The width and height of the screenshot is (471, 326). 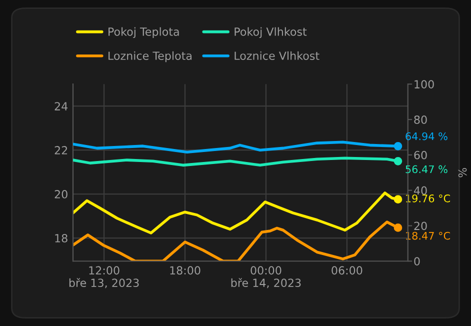 What do you see at coordinates (277, 55) in the screenshot?
I see `legend-label: Loznice Vlhkost` at bounding box center [277, 55].